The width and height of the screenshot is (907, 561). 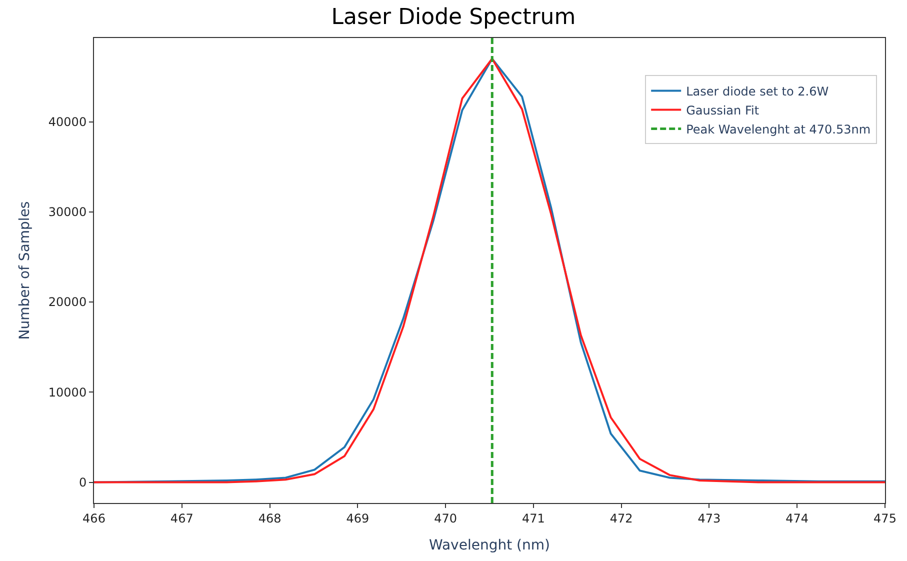 I want to click on x-tick-label: 466, so click(x=94, y=518).